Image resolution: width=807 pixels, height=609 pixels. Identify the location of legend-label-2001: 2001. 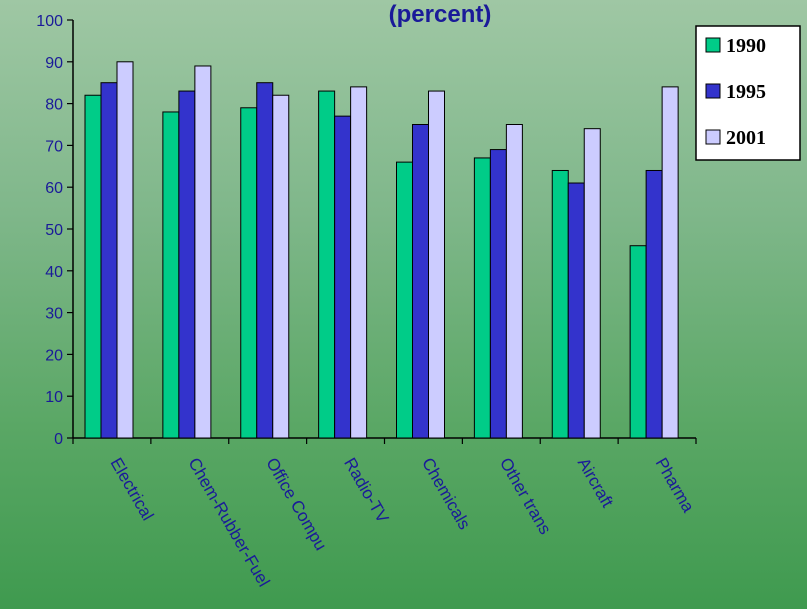
(746, 138).